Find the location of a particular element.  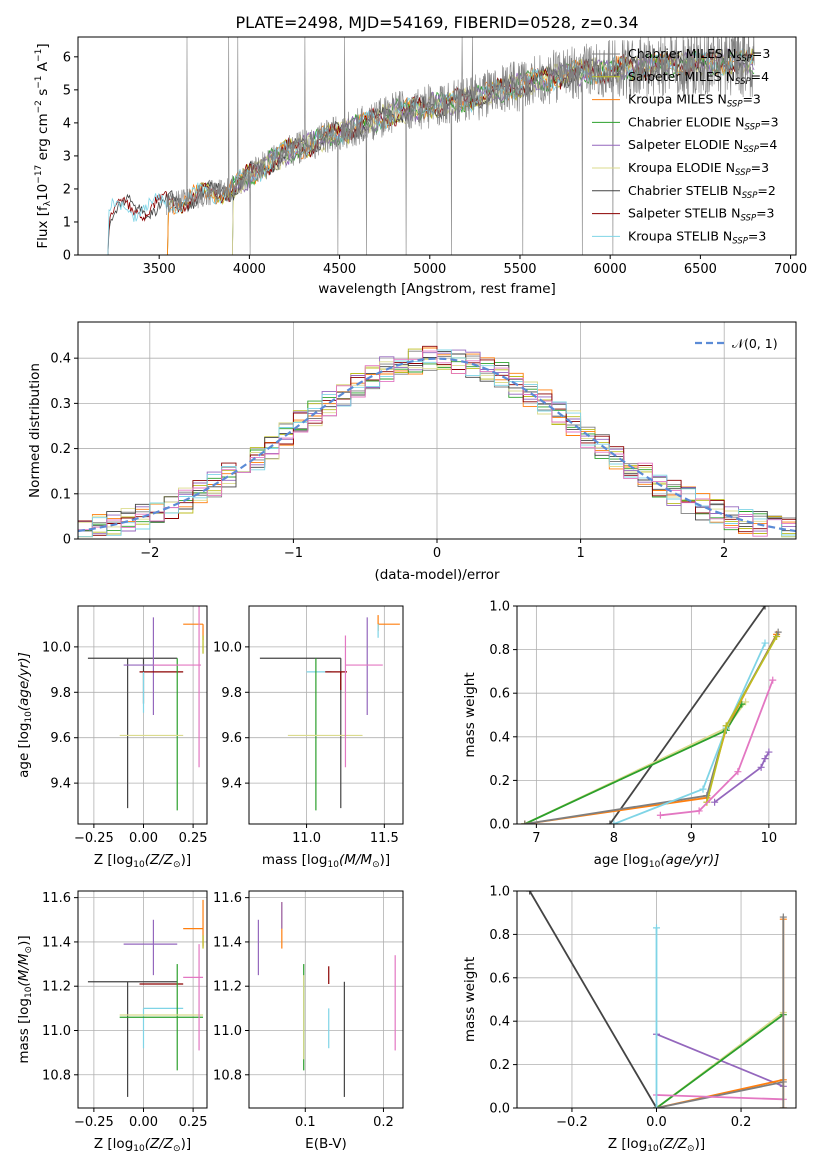

x-tick-label: −1 is located at coordinates (293, 553).